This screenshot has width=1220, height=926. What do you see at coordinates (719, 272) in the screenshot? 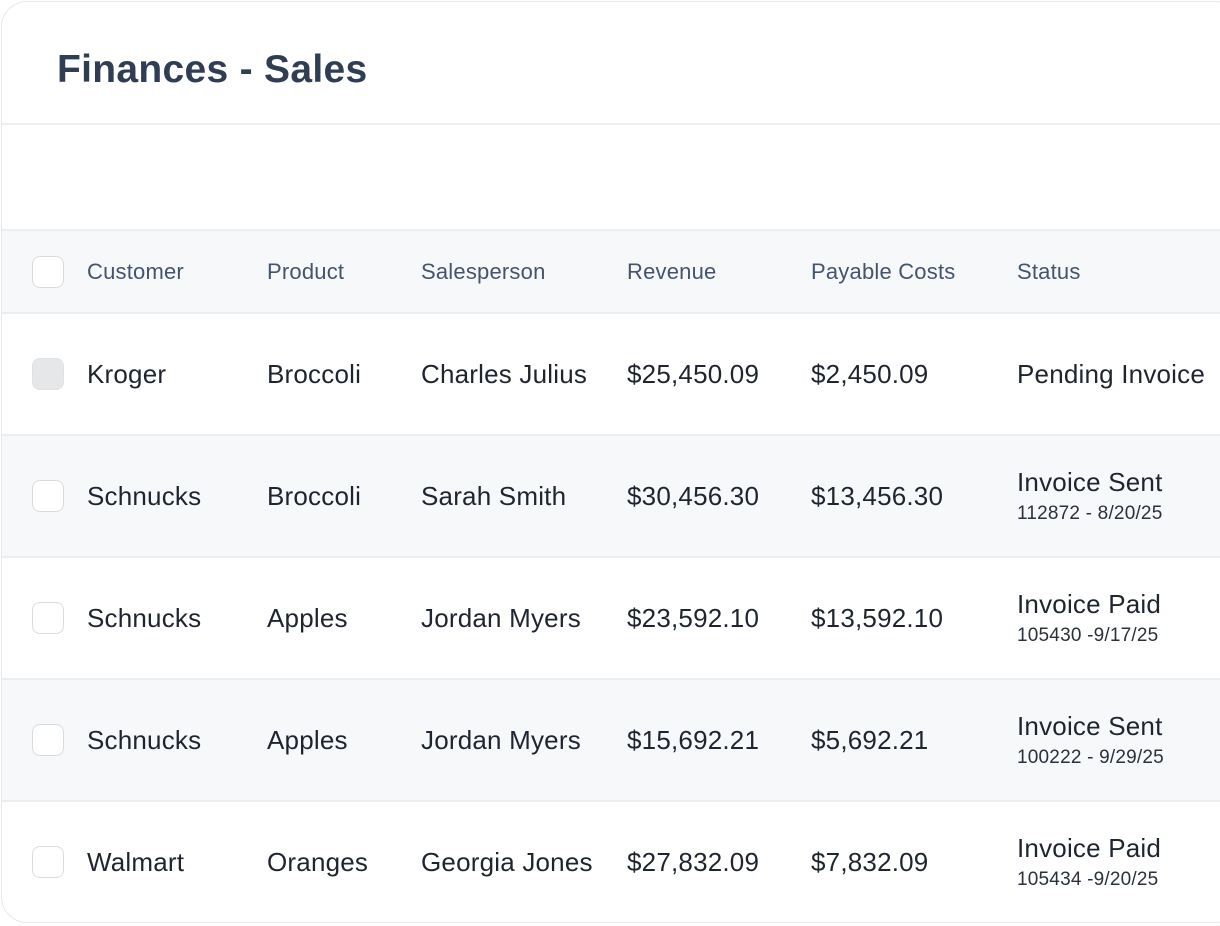
I see `column-header-revenue: Revenue` at bounding box center [719, 272].